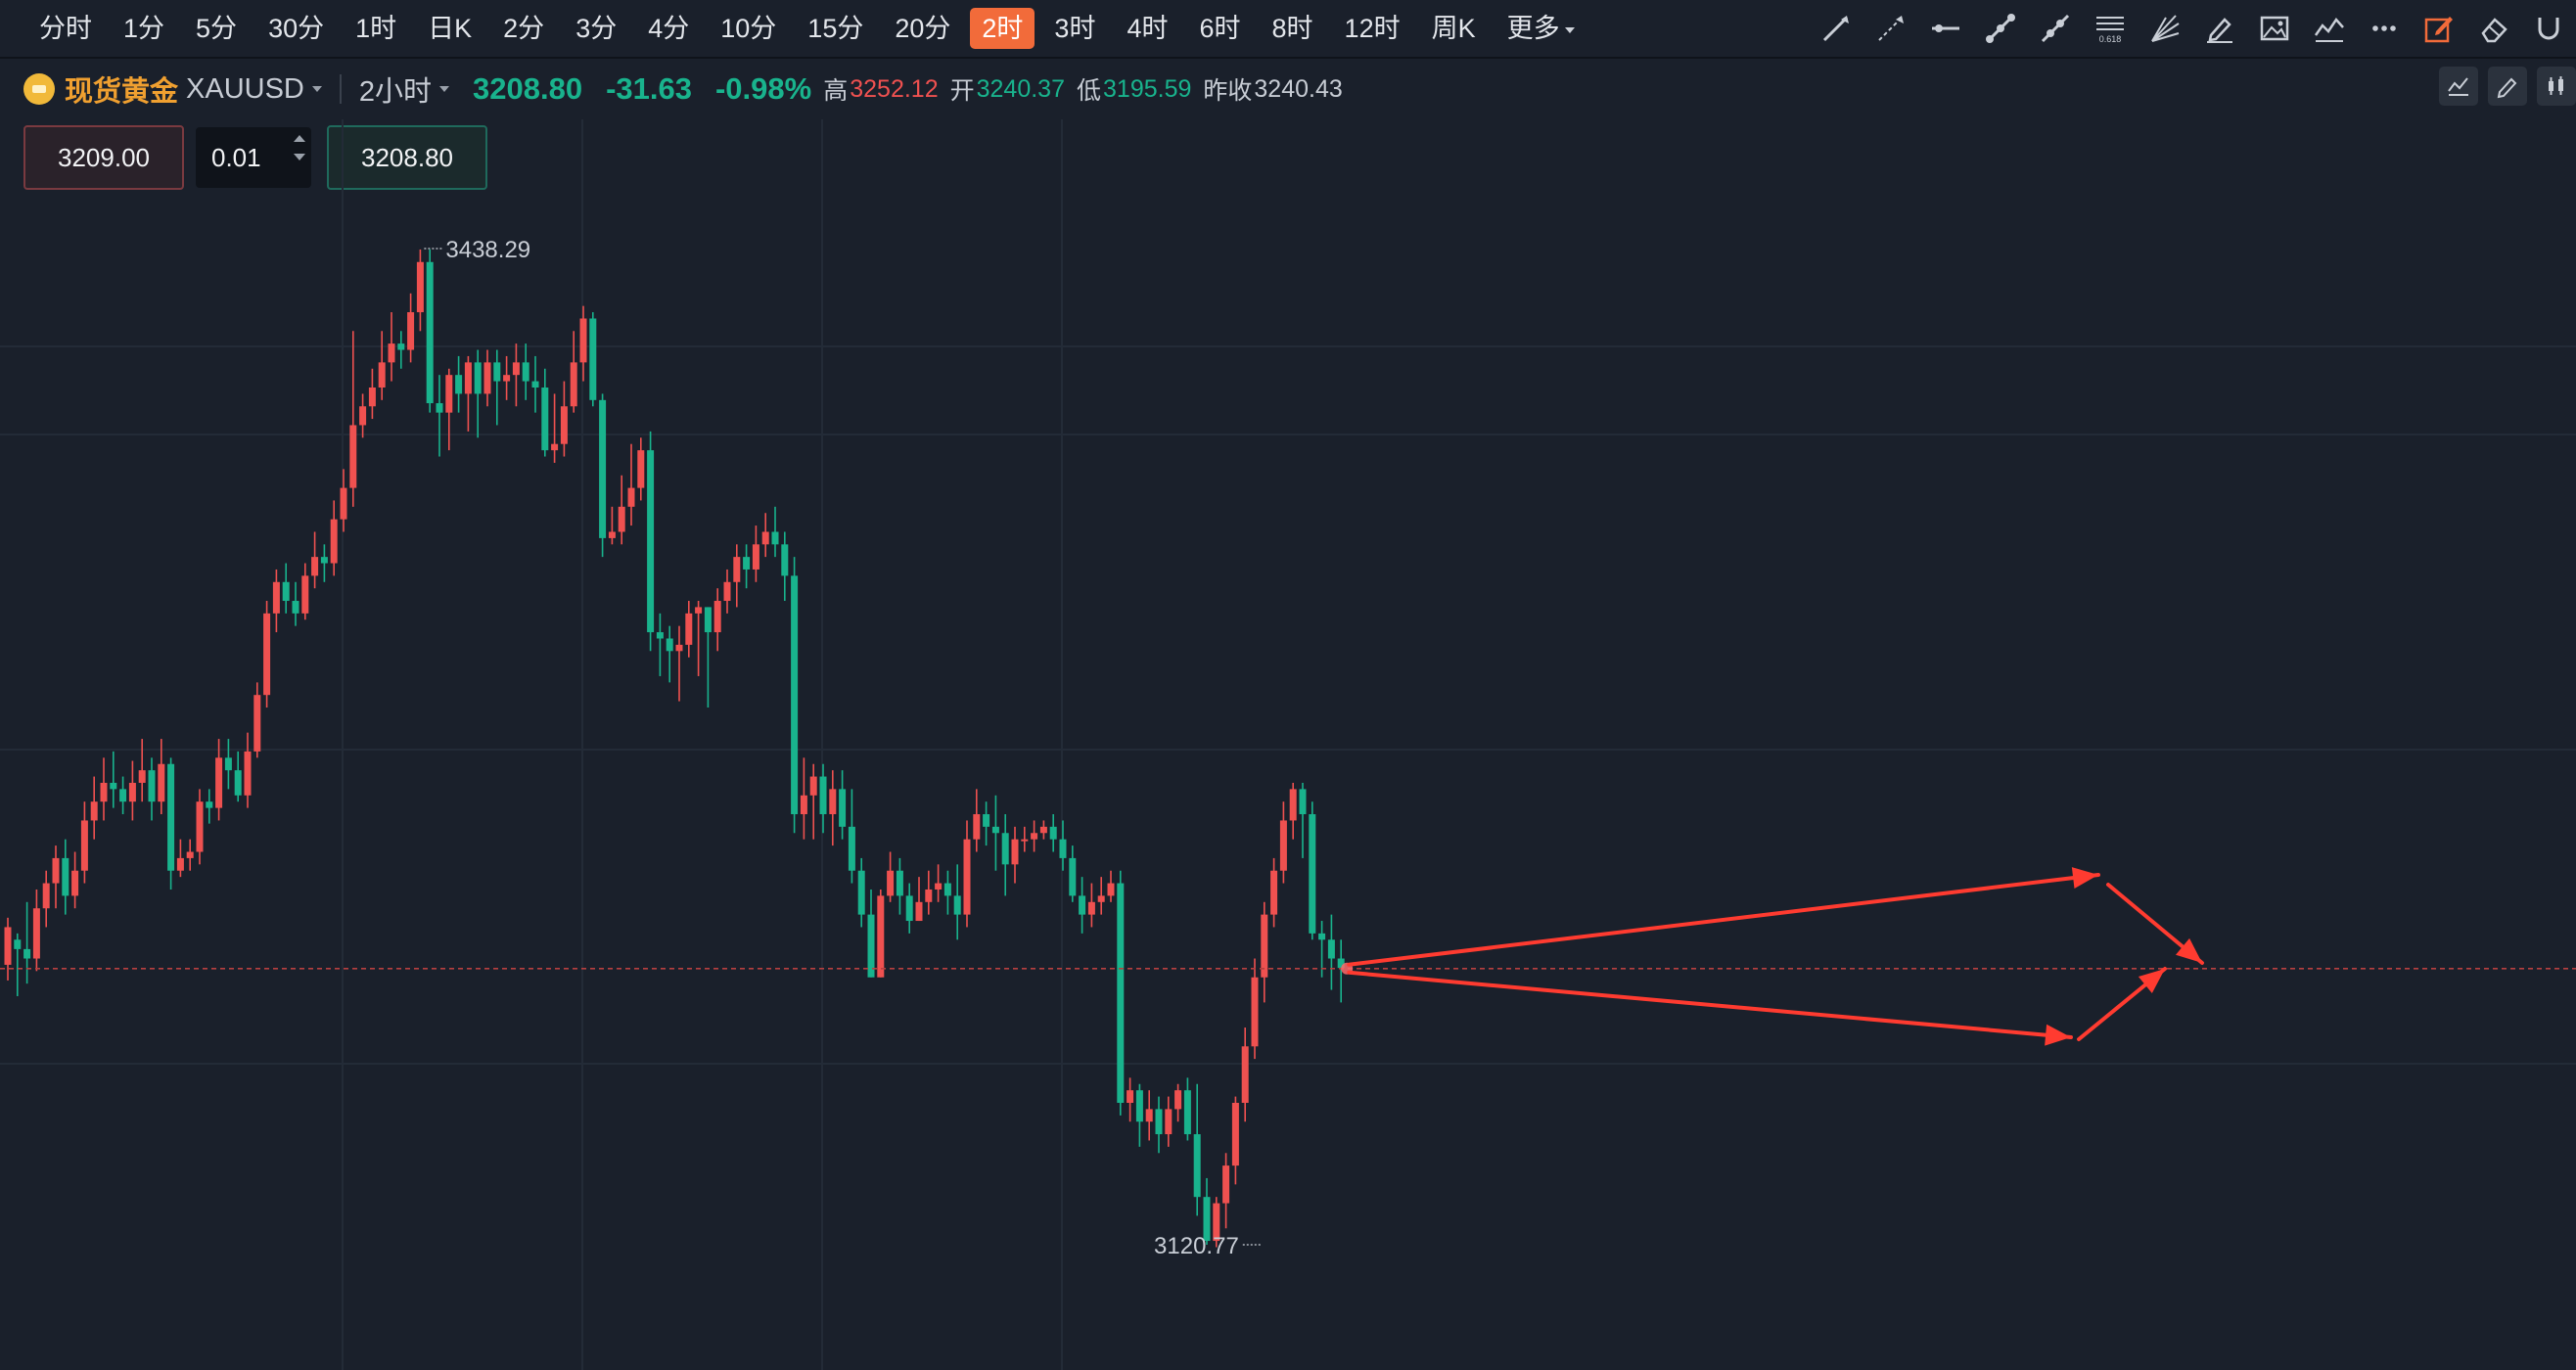 The width and height of the screenshot is (2576, 1370). What do you see at coordinates (596, 29) in the screenshot?
I see `period-tab: 3分` at bounding box center [596, 29].